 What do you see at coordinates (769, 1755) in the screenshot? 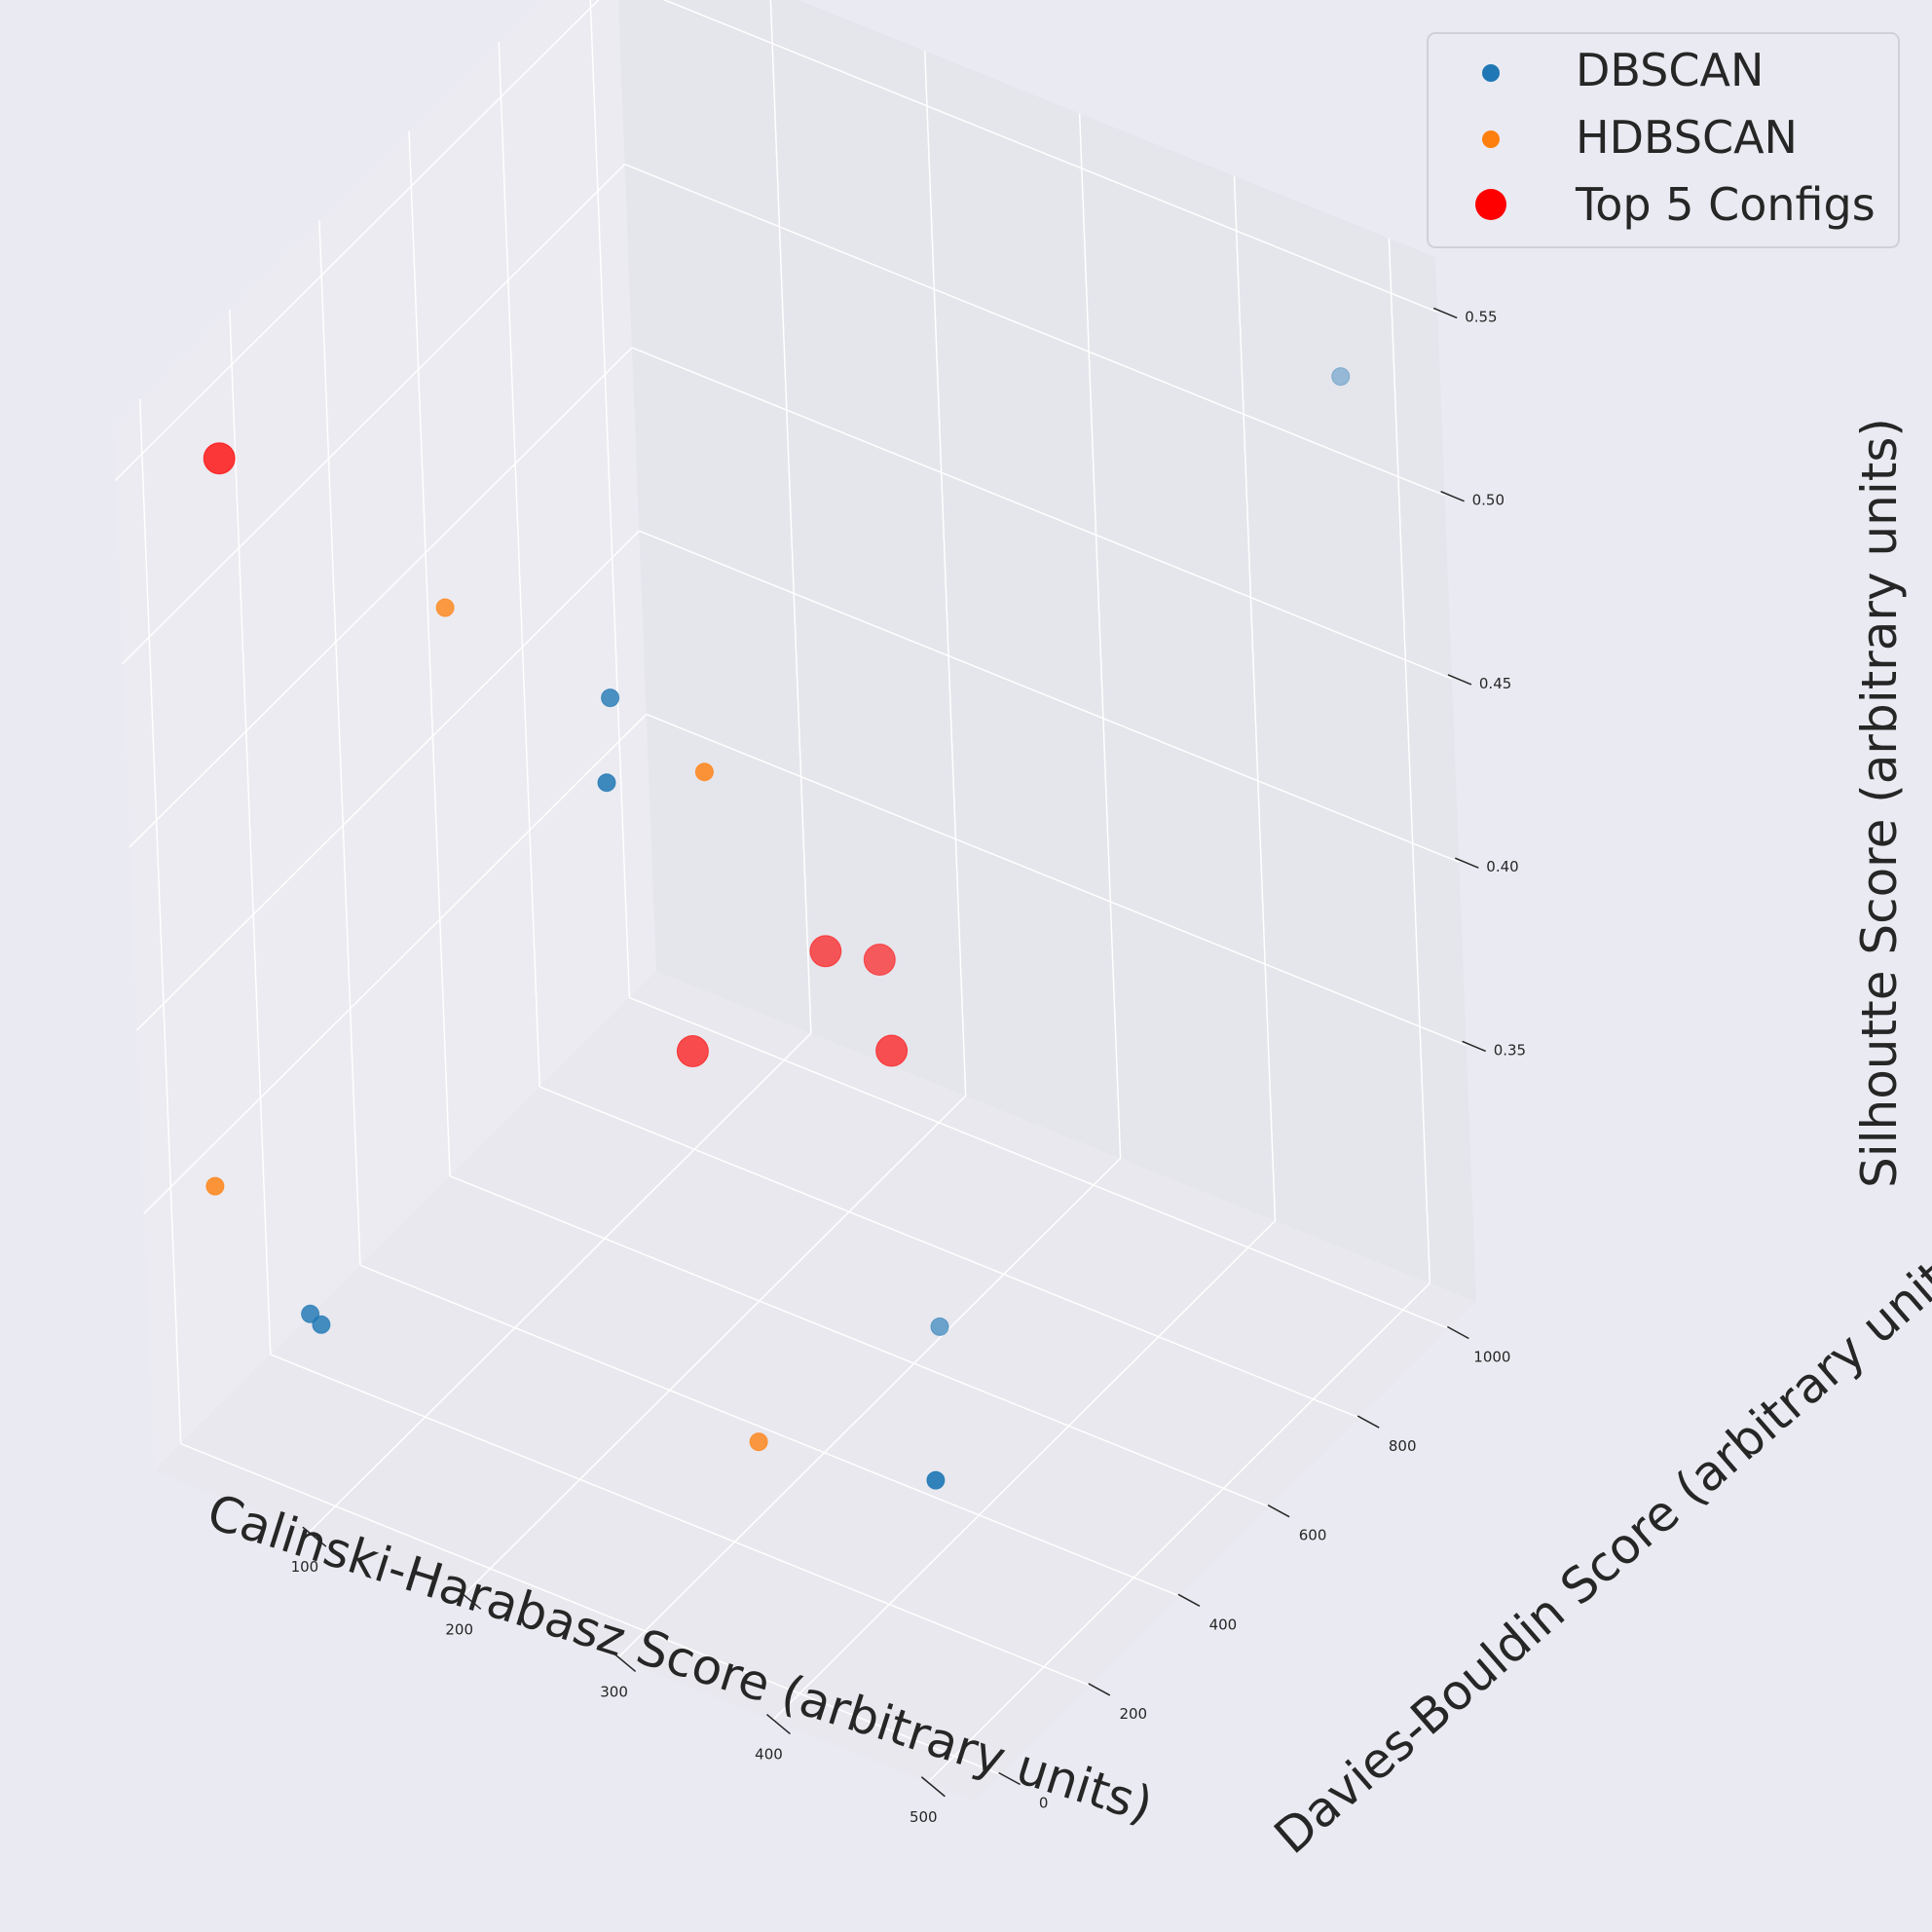
I see `x-tick-label: 400` at bounding box center [769, 1755].